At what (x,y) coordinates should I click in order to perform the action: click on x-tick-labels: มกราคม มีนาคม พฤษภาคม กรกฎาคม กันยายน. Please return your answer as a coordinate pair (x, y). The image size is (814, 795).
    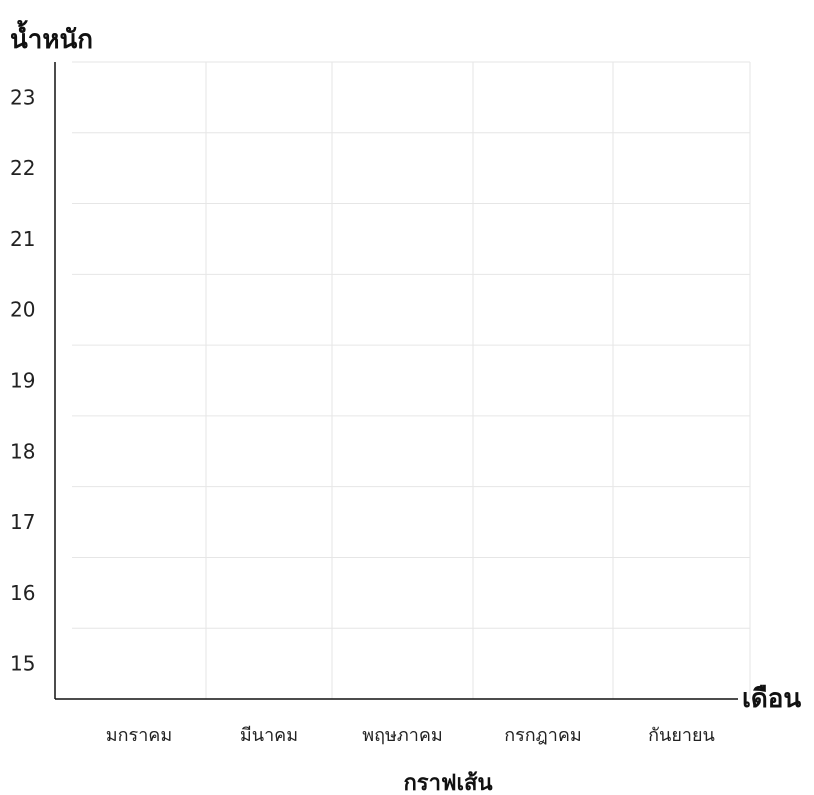
    Looking at the image, I should click on (410, 735).